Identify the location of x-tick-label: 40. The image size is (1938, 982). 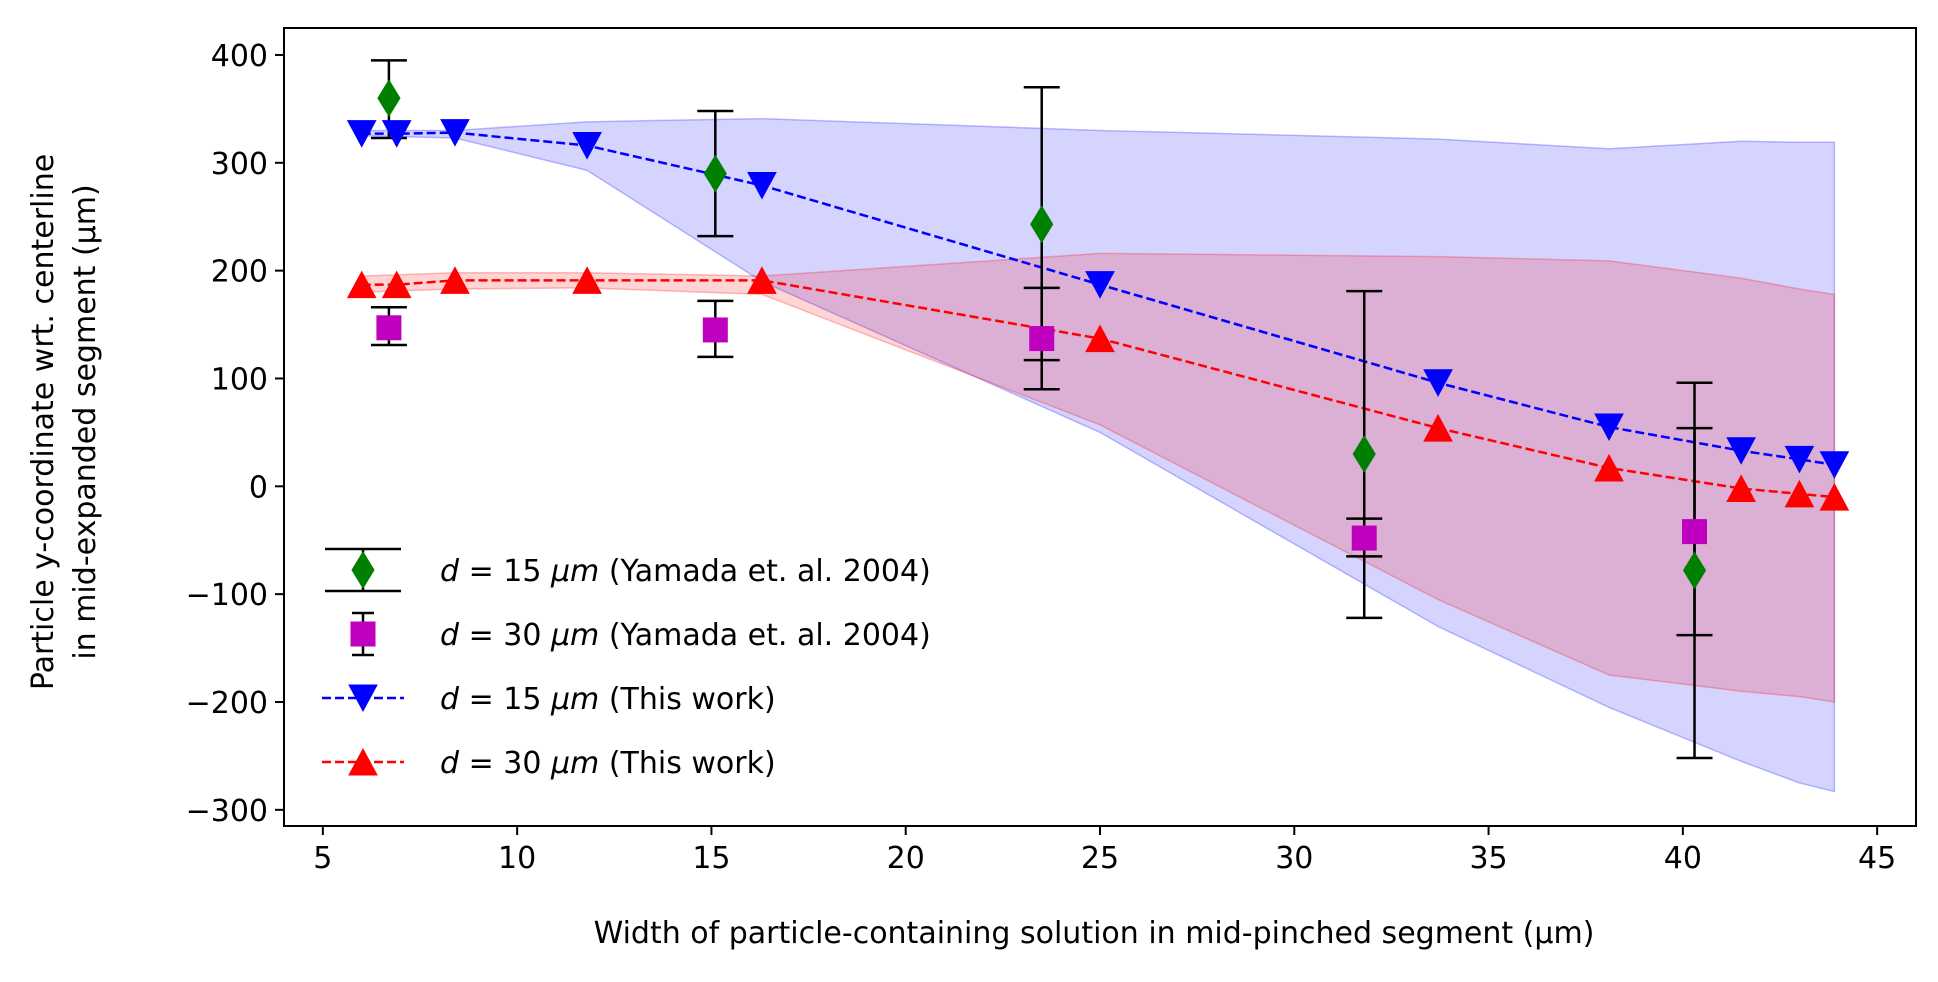
(1683, 858).